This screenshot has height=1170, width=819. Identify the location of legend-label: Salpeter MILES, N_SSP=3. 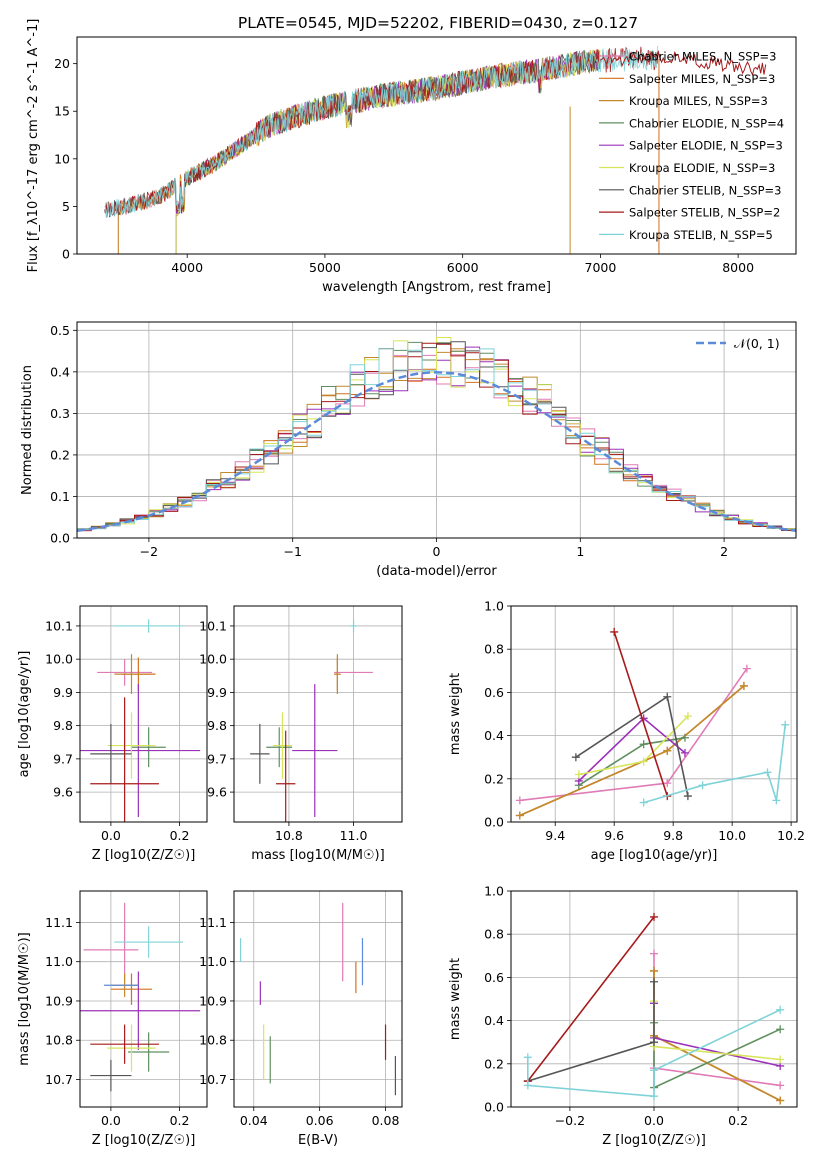
(702, 79).